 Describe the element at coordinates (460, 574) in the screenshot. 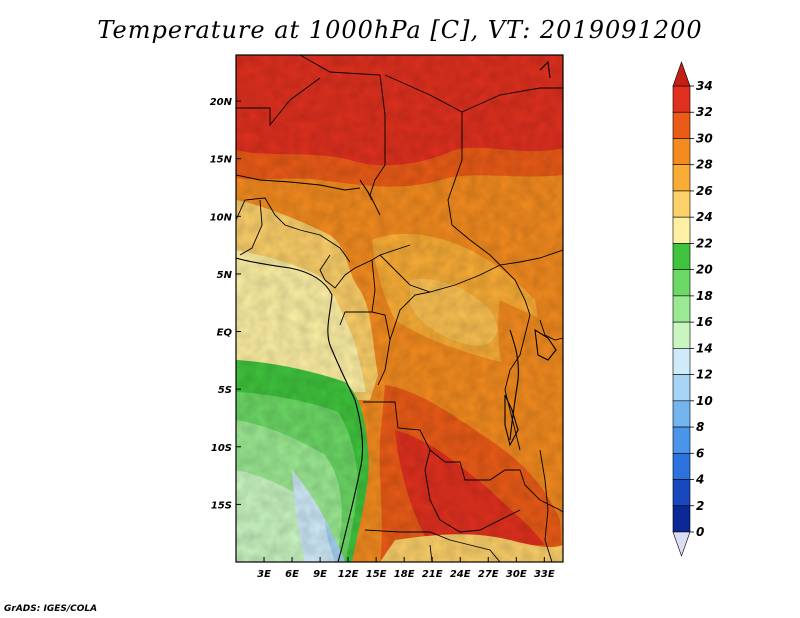

I see `lon-tick-label: 24E` at that location.